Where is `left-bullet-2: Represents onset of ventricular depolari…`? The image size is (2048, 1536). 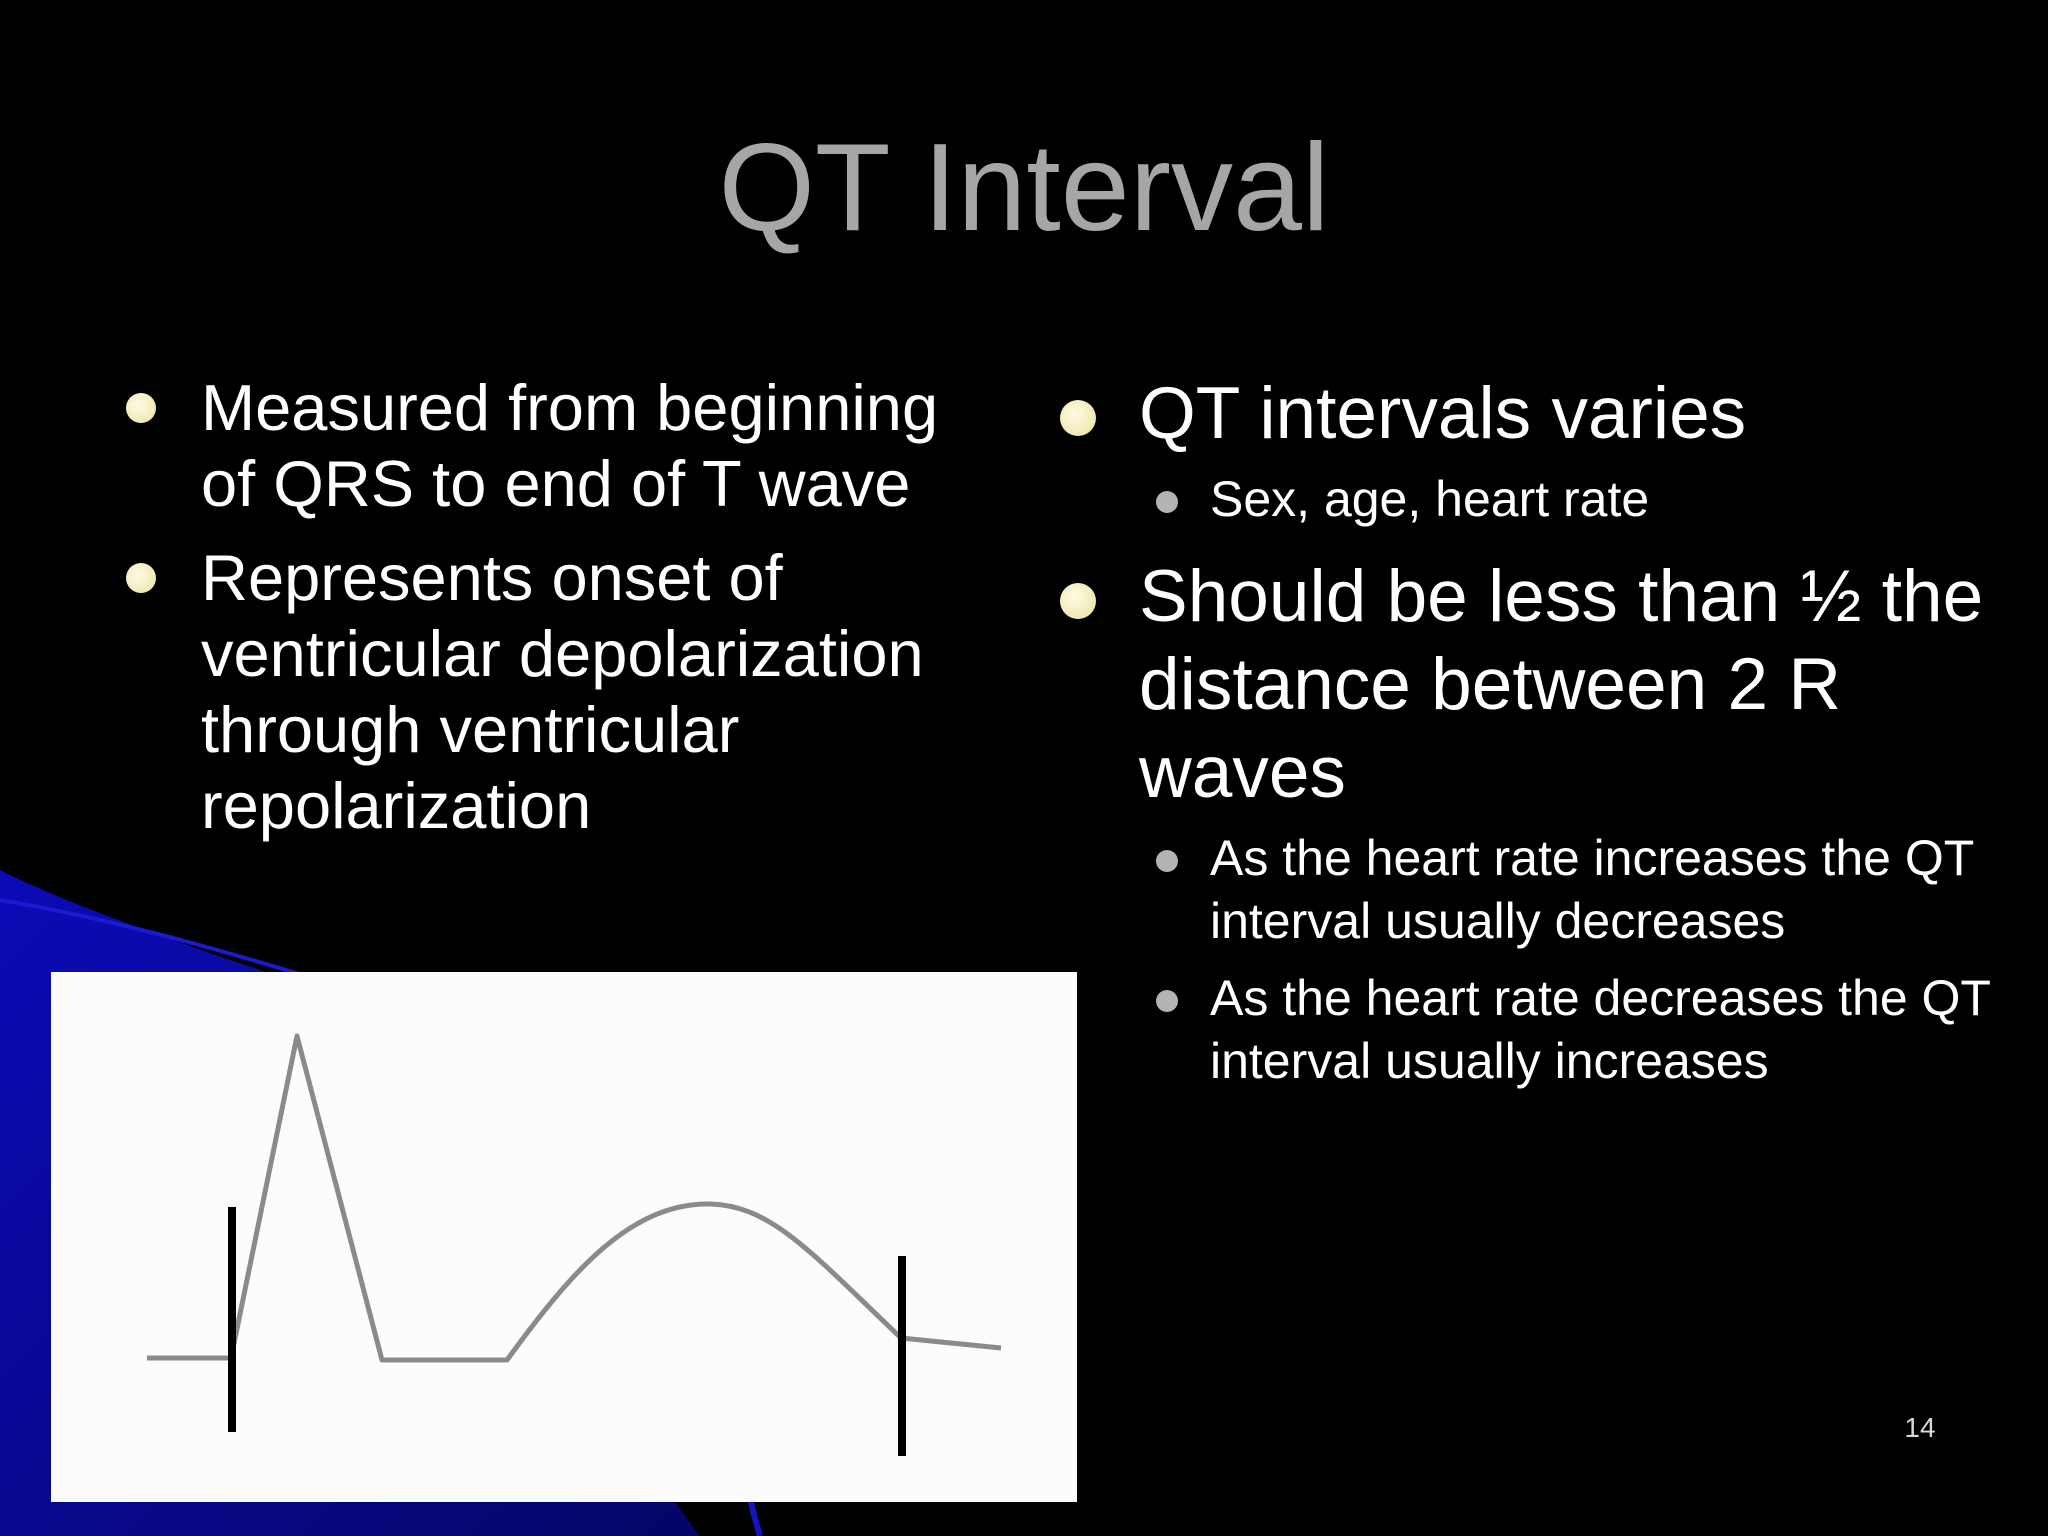 left-bullet-2: Represents onset of ventricular depolari… is located at coordinates (561, 692).